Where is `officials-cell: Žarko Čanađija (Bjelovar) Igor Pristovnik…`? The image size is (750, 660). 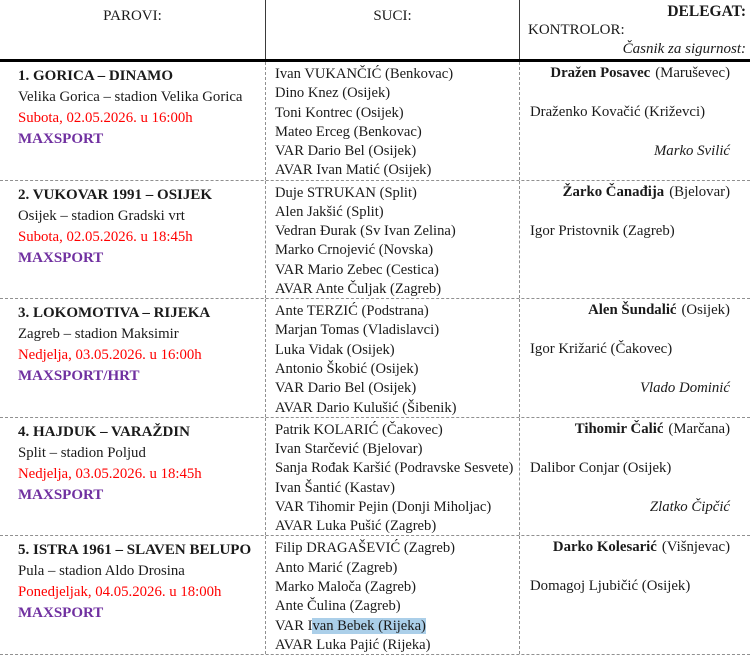
officials-cell: Žarko Čanađija (Bjelovar) Igor Pristovnik… is located at coordinates (635, 240).